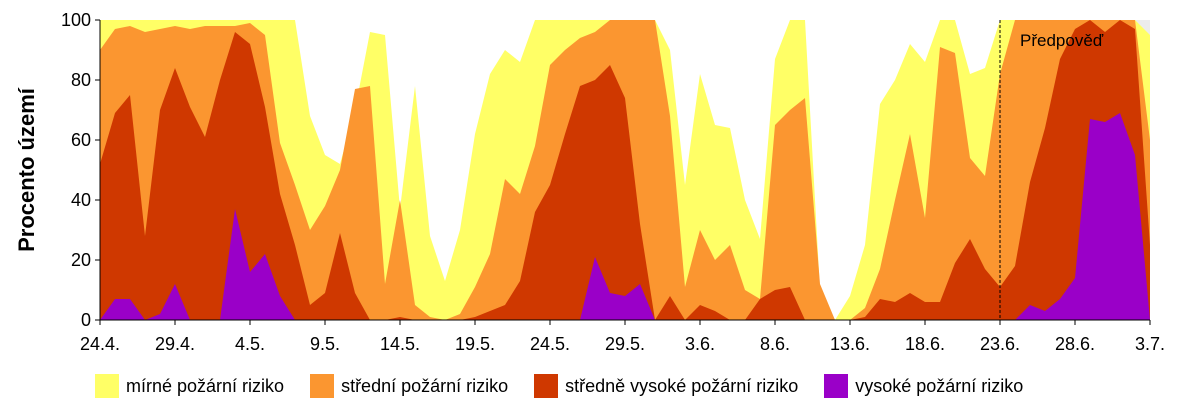 The width and height of the screenshot is (1200, 400). I want to click on legend-item-medium-high: středně vysoké požární riziko, so click(666, 386).